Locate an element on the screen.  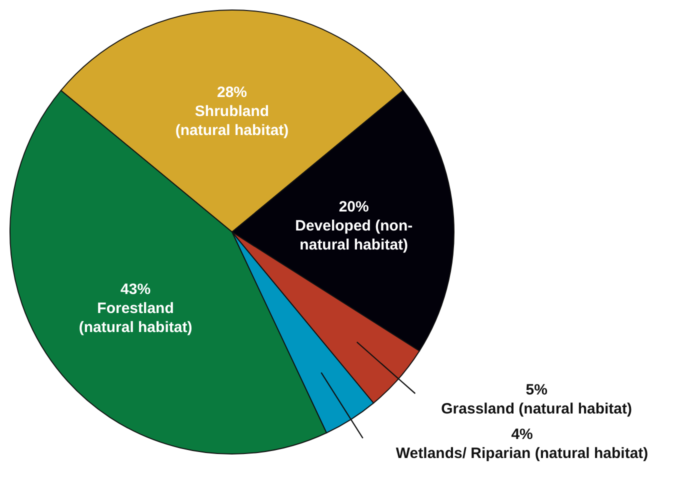
slice-label: Forestland (natural habitat) is located at coordinates (135, 318).